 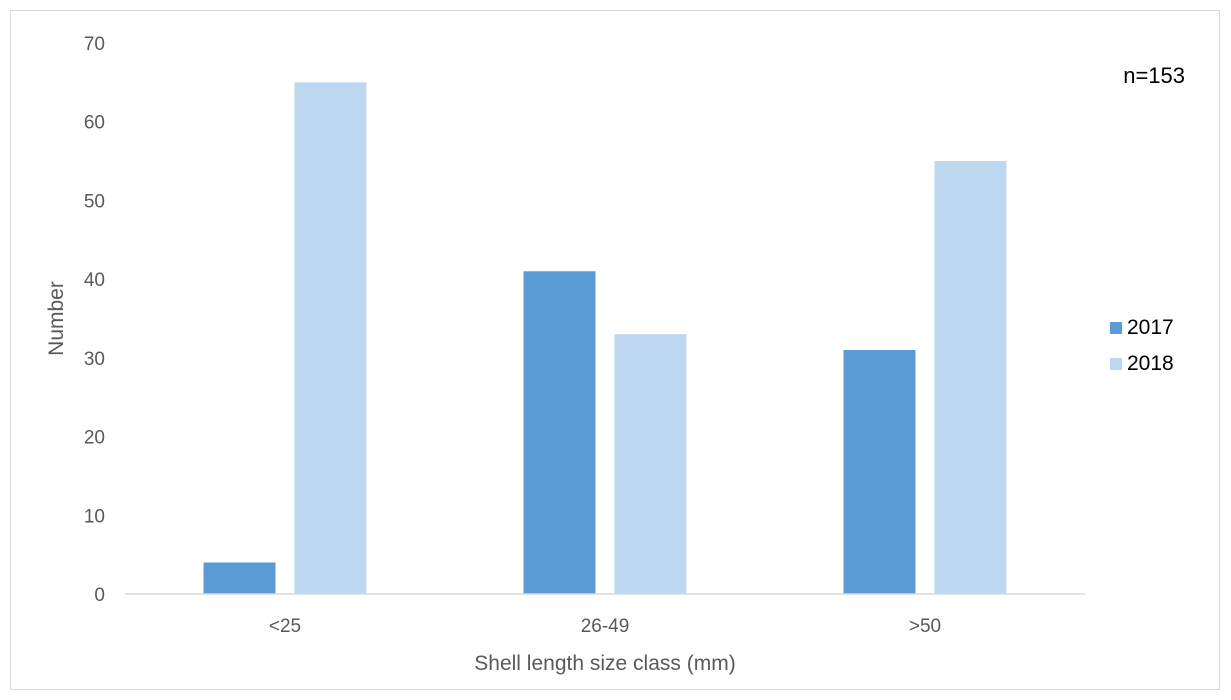 What do you see at coordinates (1150, 363) in the screenshot?
I see `legend-label-2018: 2018` at bounding box center [1150, 363].